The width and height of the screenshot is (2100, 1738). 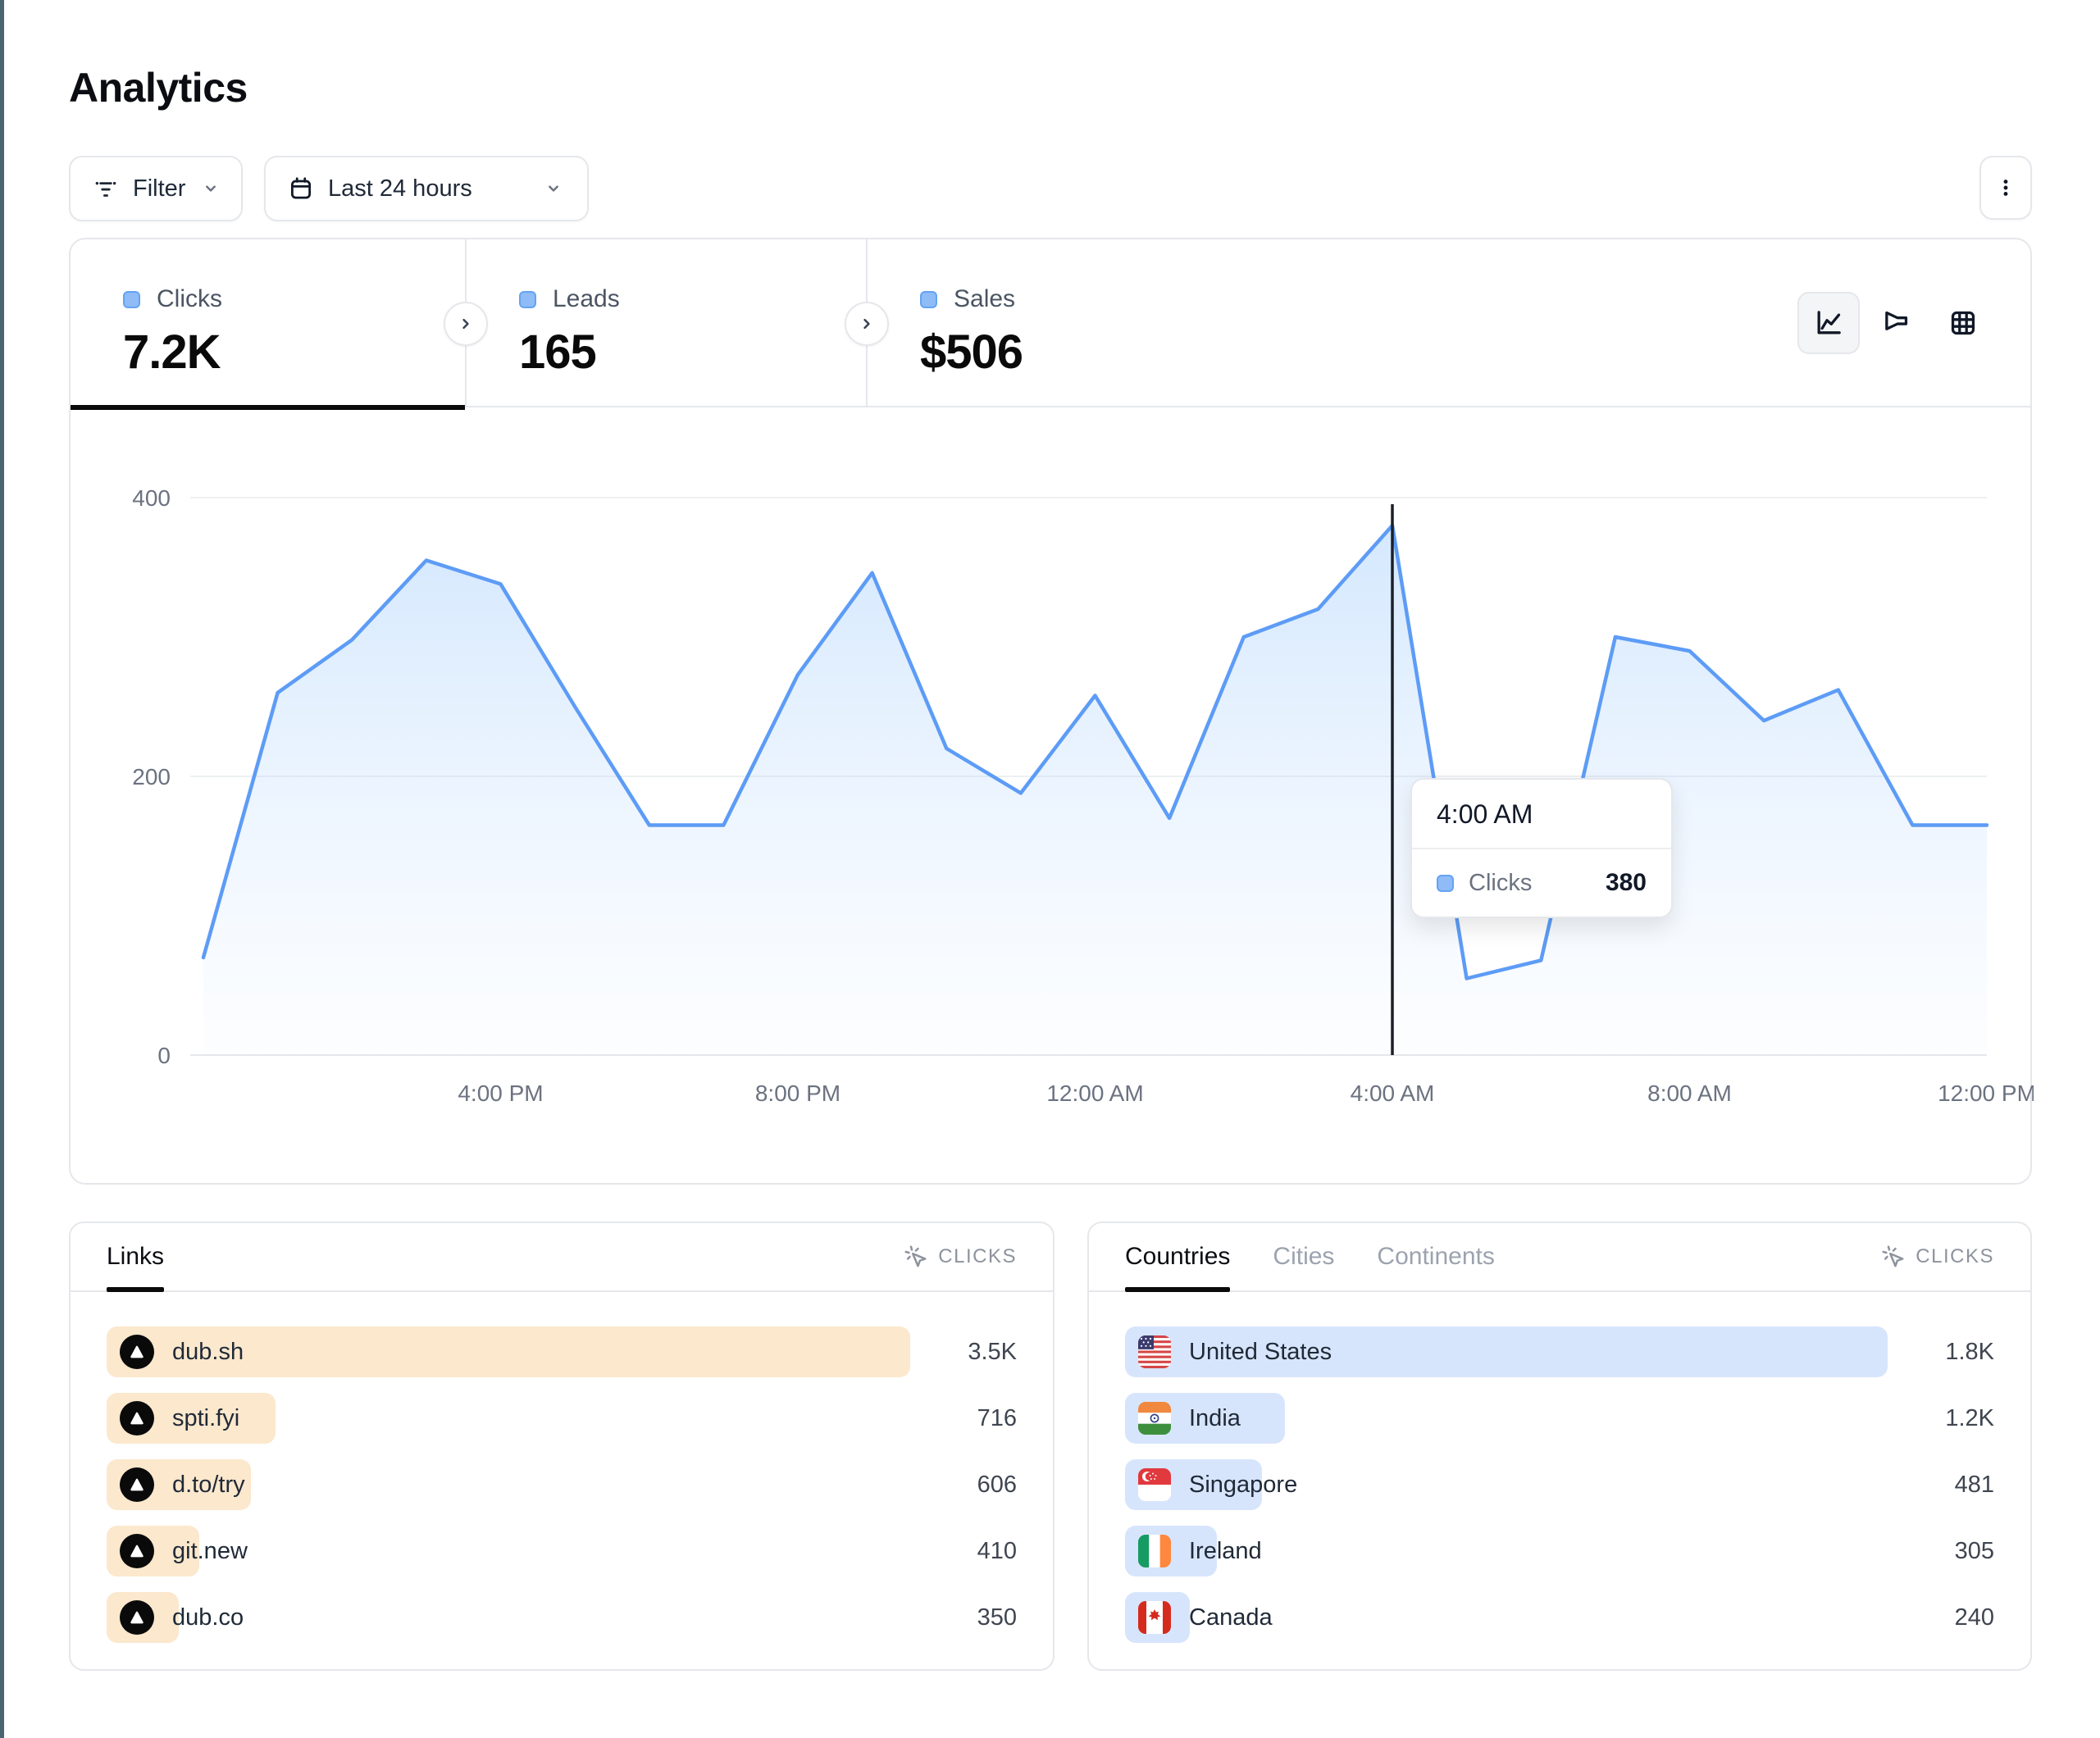 What do you see at coordinates (106, 188) in the screenshot?
I see `filter-icon` at bounding box center [106, 188].